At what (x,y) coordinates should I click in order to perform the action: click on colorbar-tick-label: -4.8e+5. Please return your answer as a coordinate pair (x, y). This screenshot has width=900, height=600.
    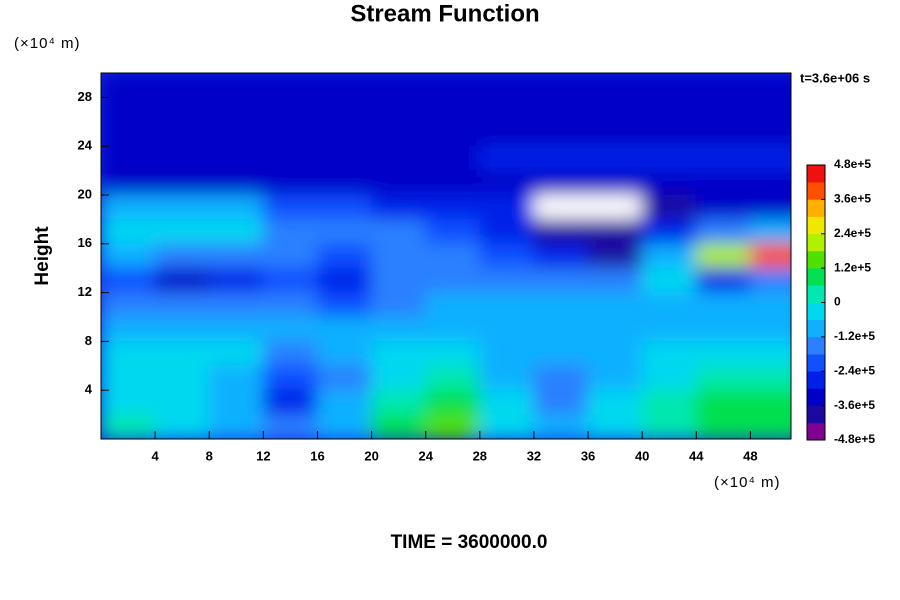
    Looking at the image, I should click on (854, 439).